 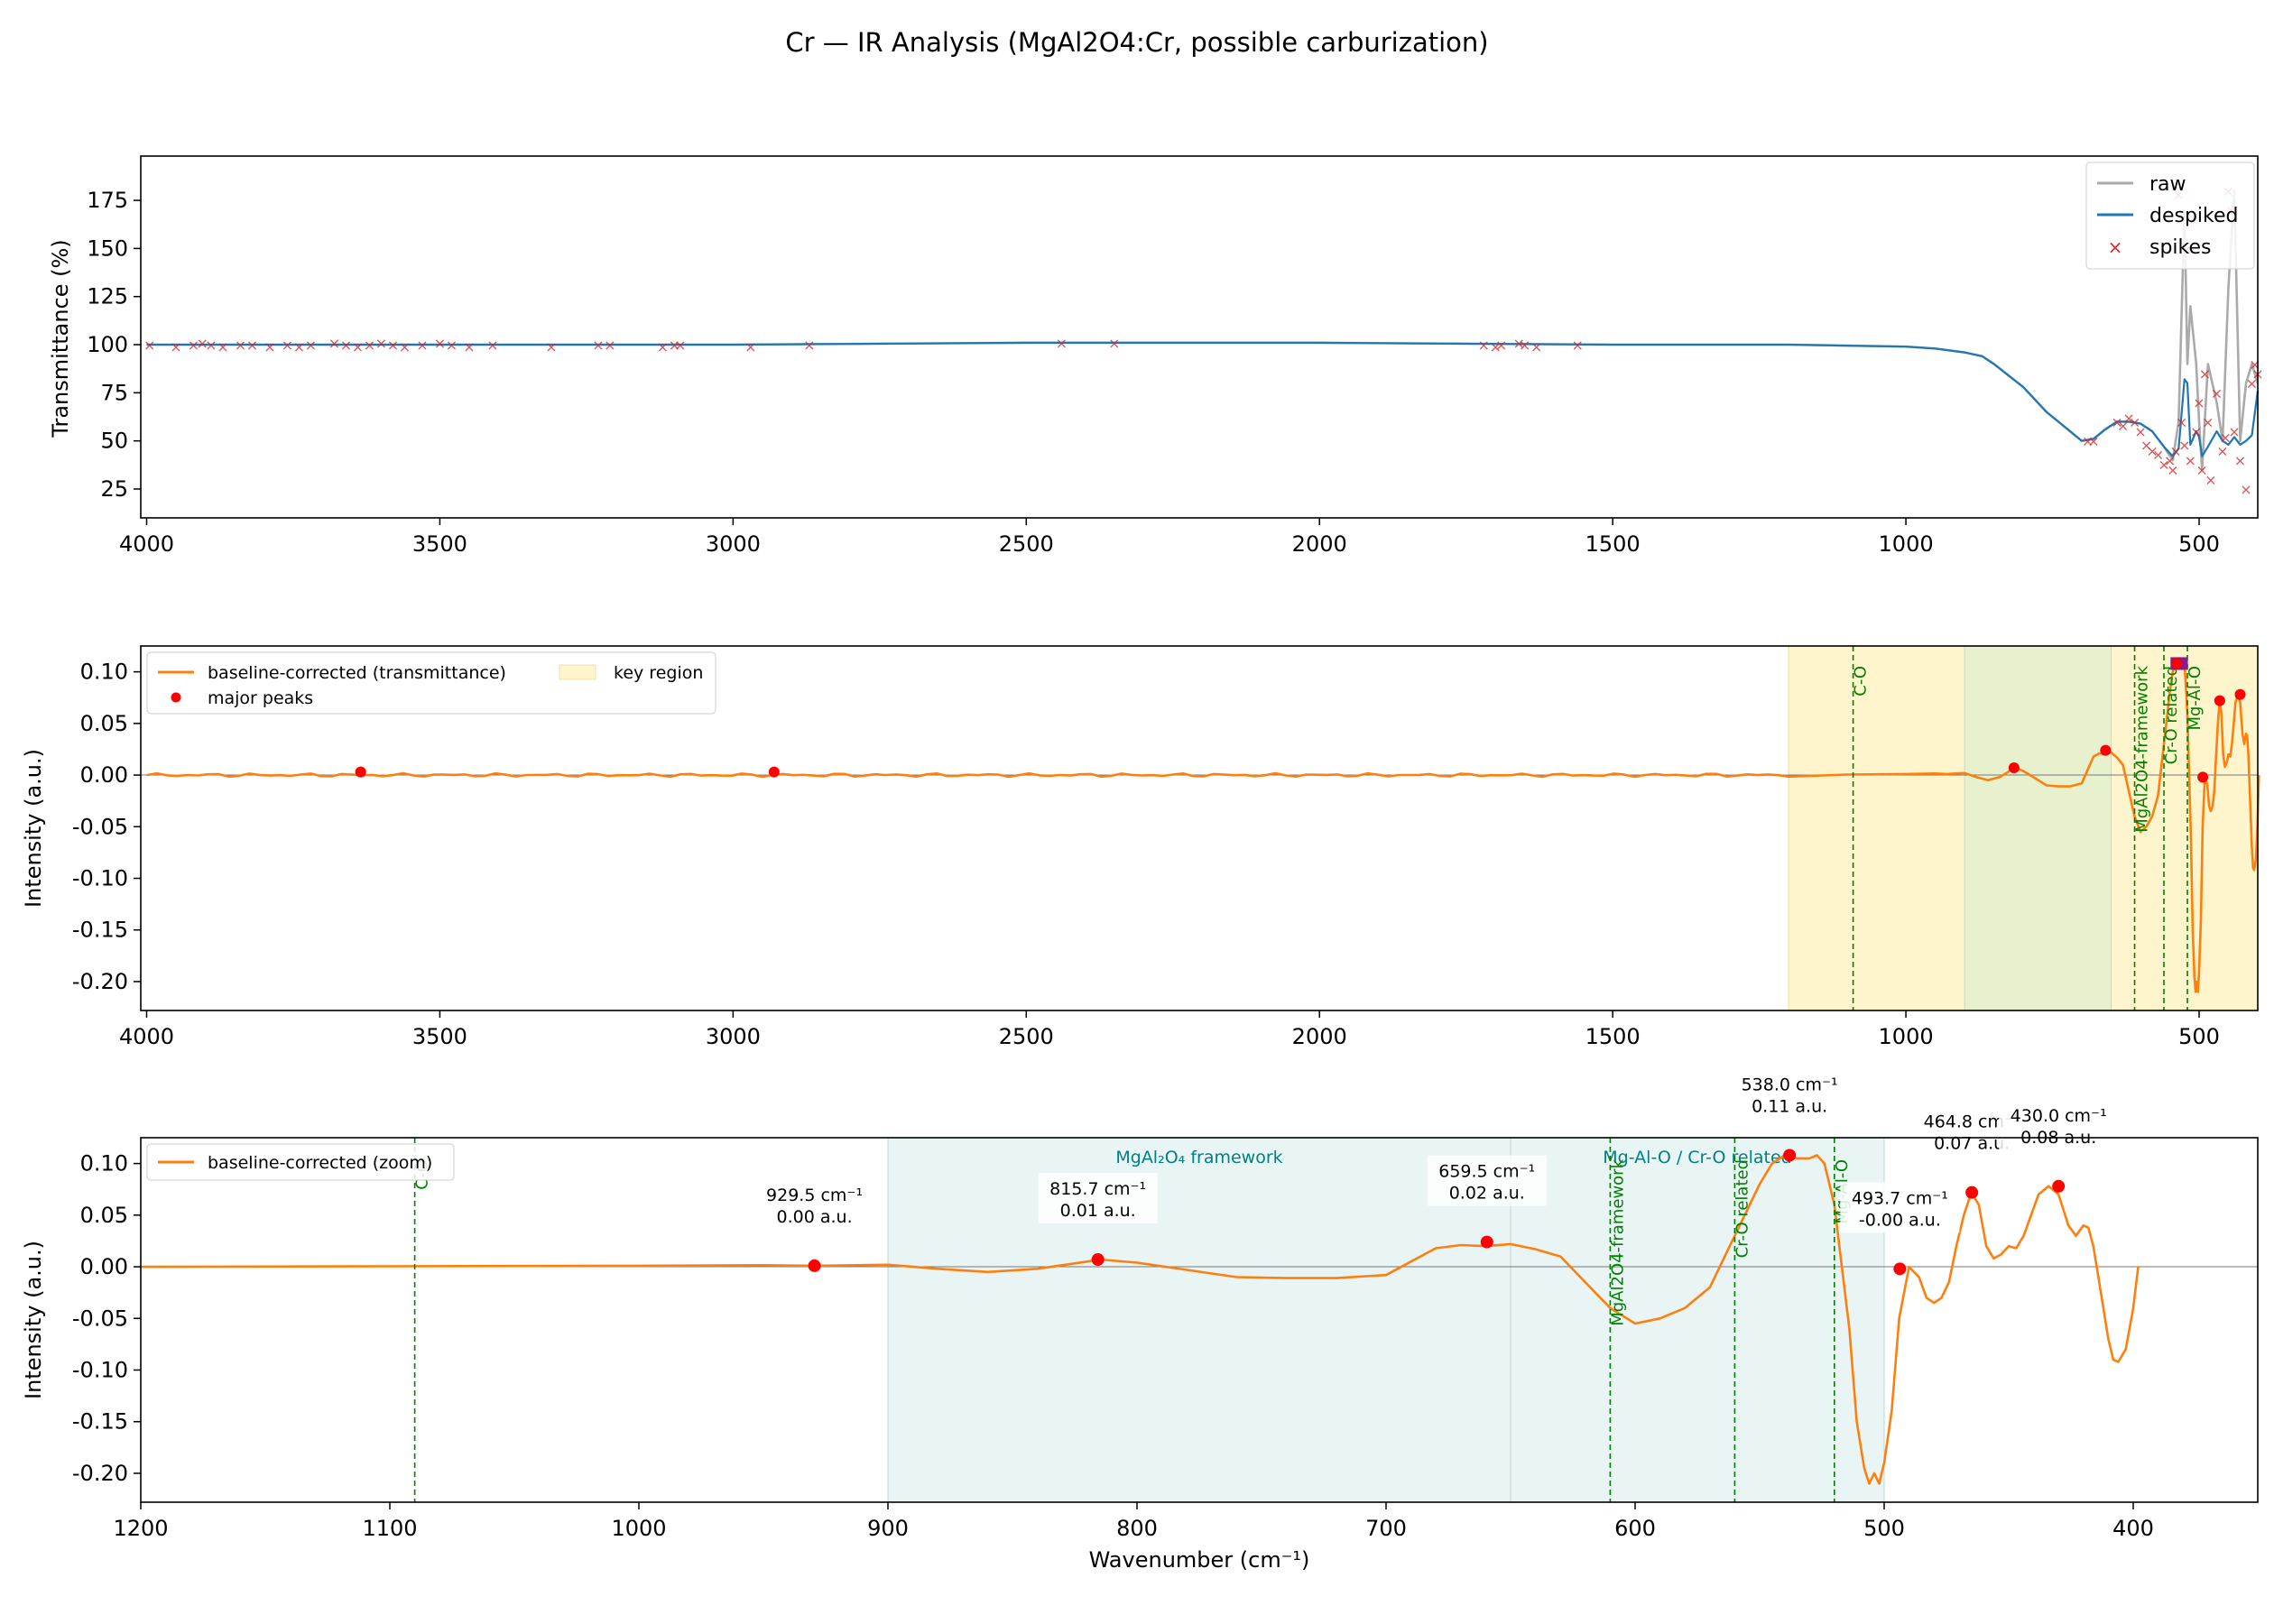 What do you see at coordinates (1972, 1122) in the screenshot?
I see `peak-annotation-wavenumber: 464.8 cm⁻¹` at bounding box center [1972, 1122].